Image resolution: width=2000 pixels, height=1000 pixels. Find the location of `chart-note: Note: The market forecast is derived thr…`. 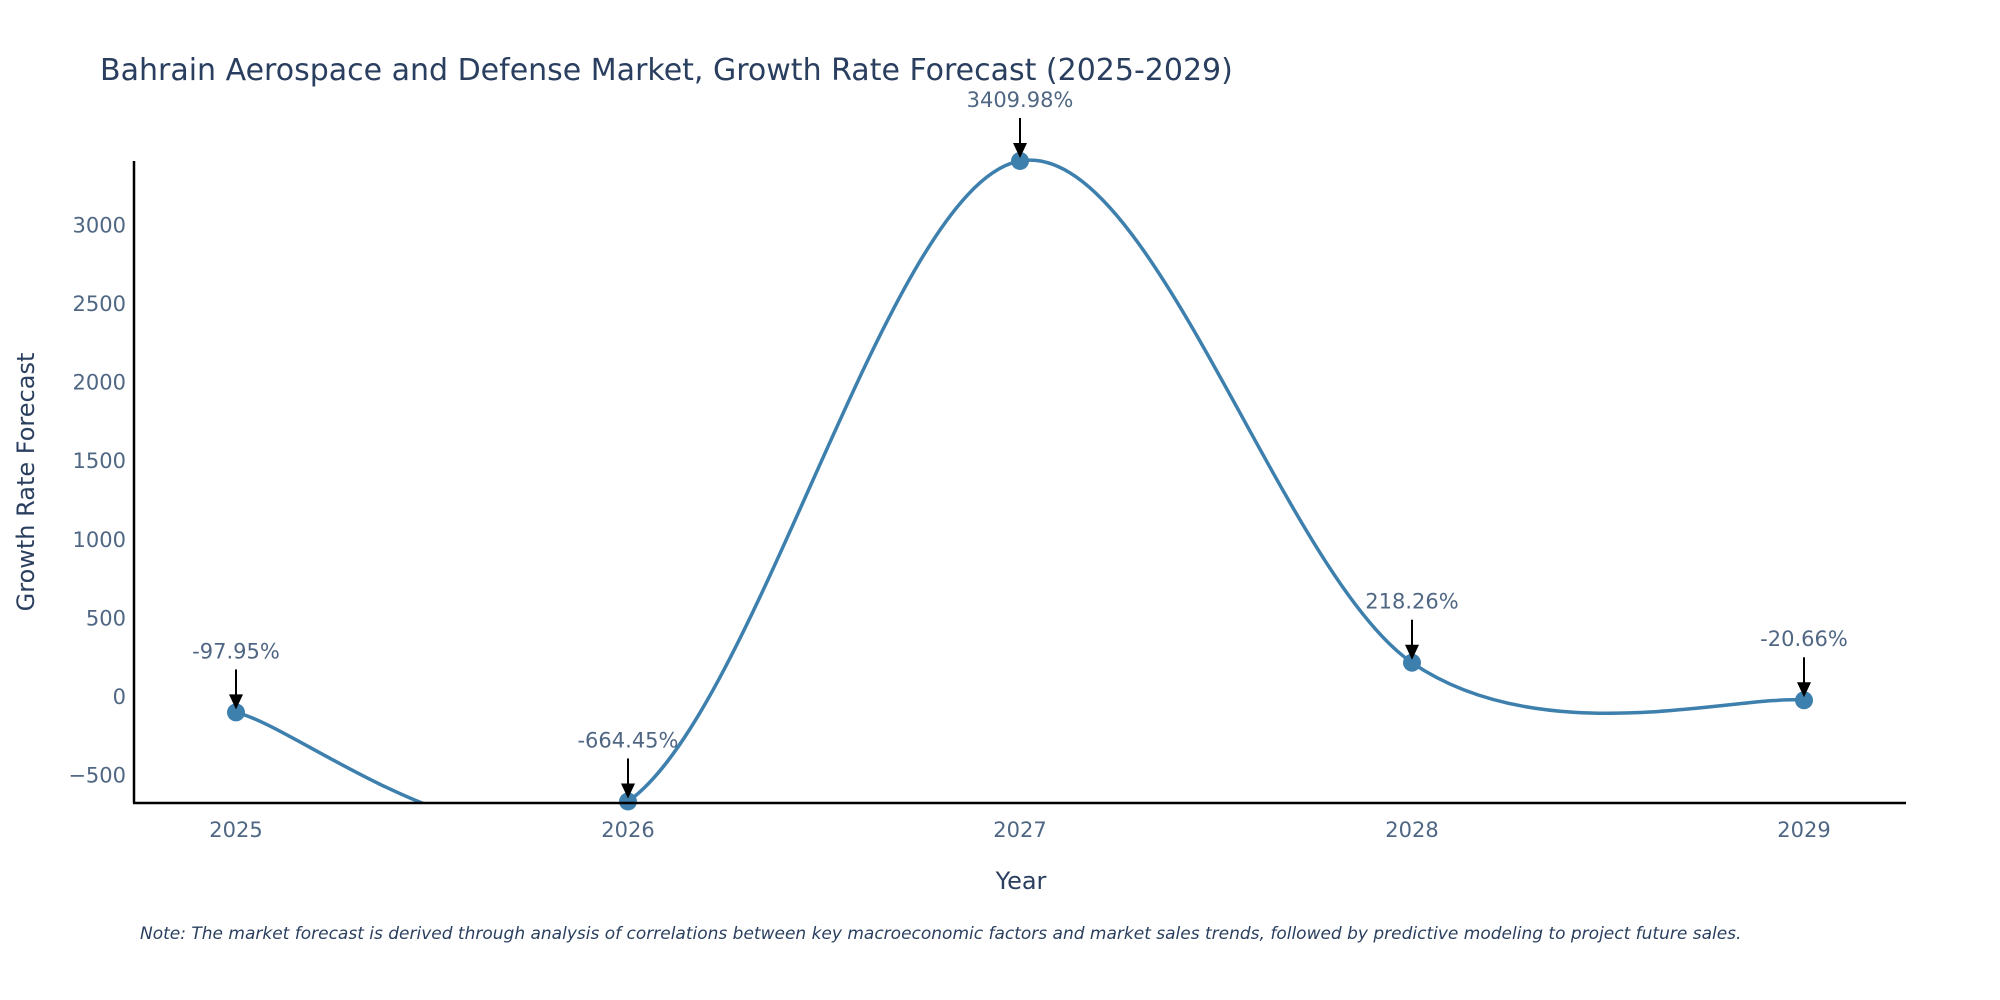

chart-note: Note: The market forecast is derived thr… is located at coordinates (940, 934).